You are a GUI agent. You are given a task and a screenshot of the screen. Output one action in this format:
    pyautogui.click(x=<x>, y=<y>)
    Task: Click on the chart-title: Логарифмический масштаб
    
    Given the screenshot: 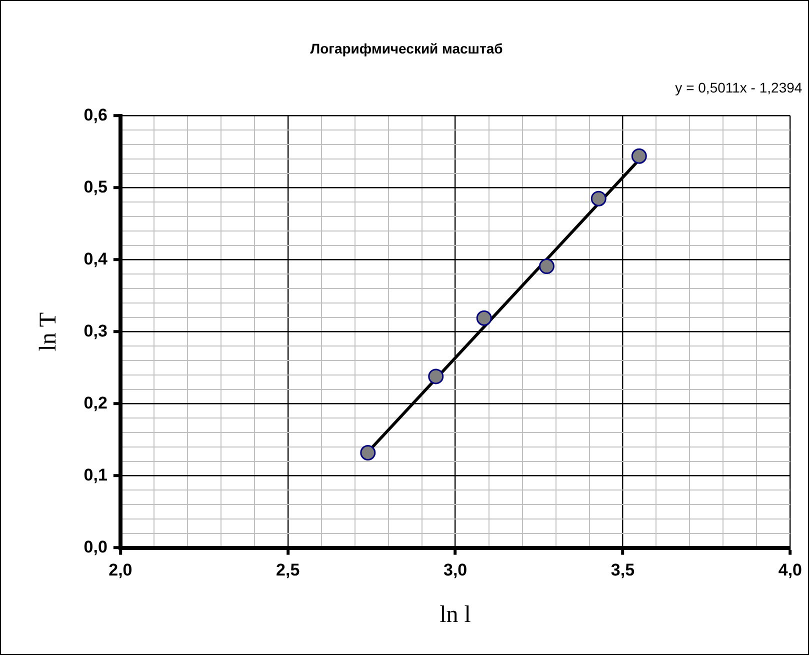 What is the action you would take?
    pyautogui.click(x=407, y=48)
    